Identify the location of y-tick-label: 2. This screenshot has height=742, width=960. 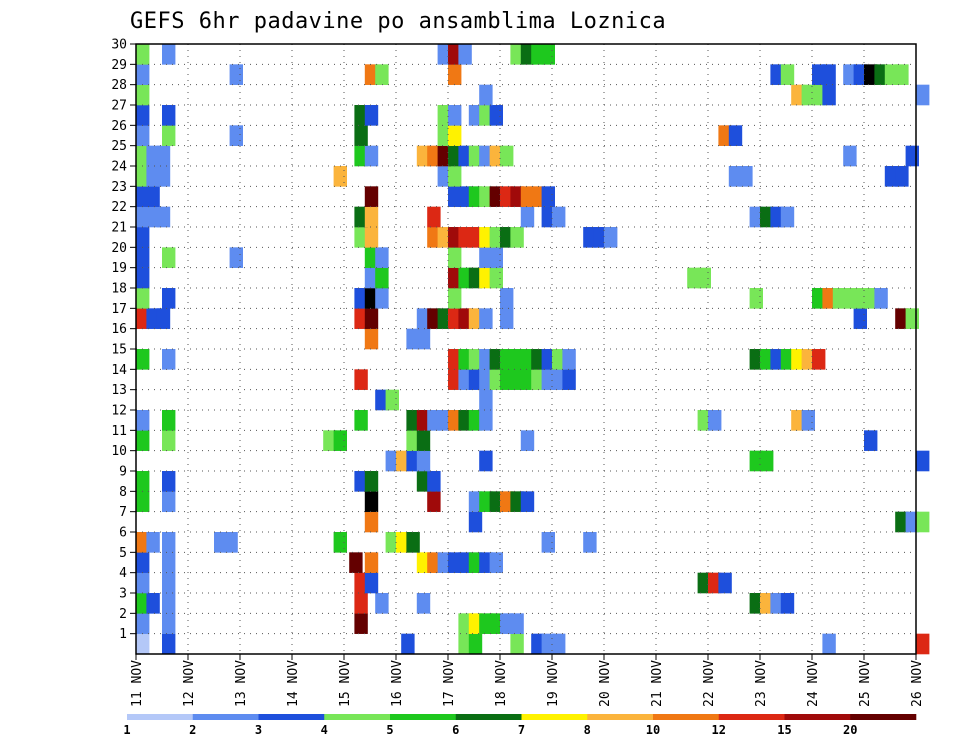
(123, 614).